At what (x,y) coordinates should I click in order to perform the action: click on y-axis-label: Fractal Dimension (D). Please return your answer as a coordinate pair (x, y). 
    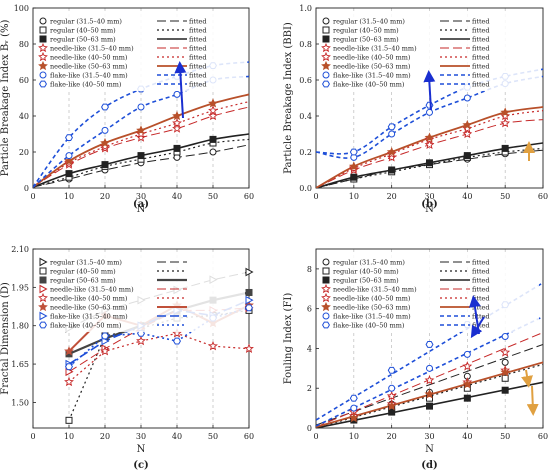
    Looking at the image, I should click on (5, 338).